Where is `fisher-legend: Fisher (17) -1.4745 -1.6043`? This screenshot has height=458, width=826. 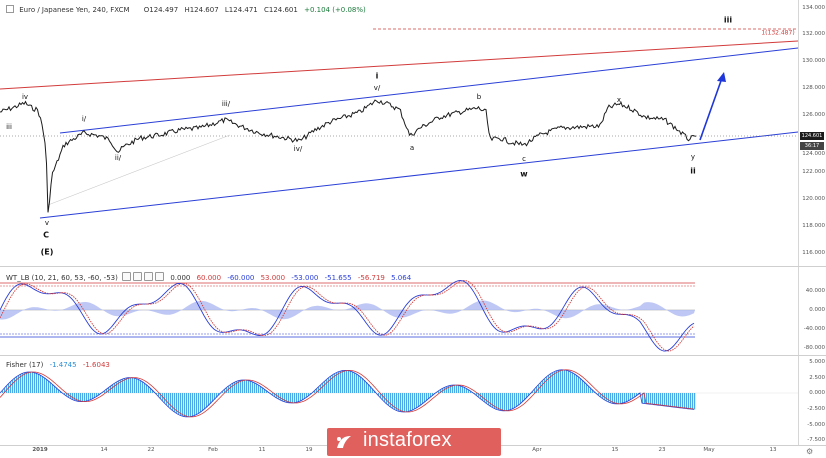 fisher-legend: Fisher (17) -1.4745 -1.6043 is located at coordinates (58, 365).